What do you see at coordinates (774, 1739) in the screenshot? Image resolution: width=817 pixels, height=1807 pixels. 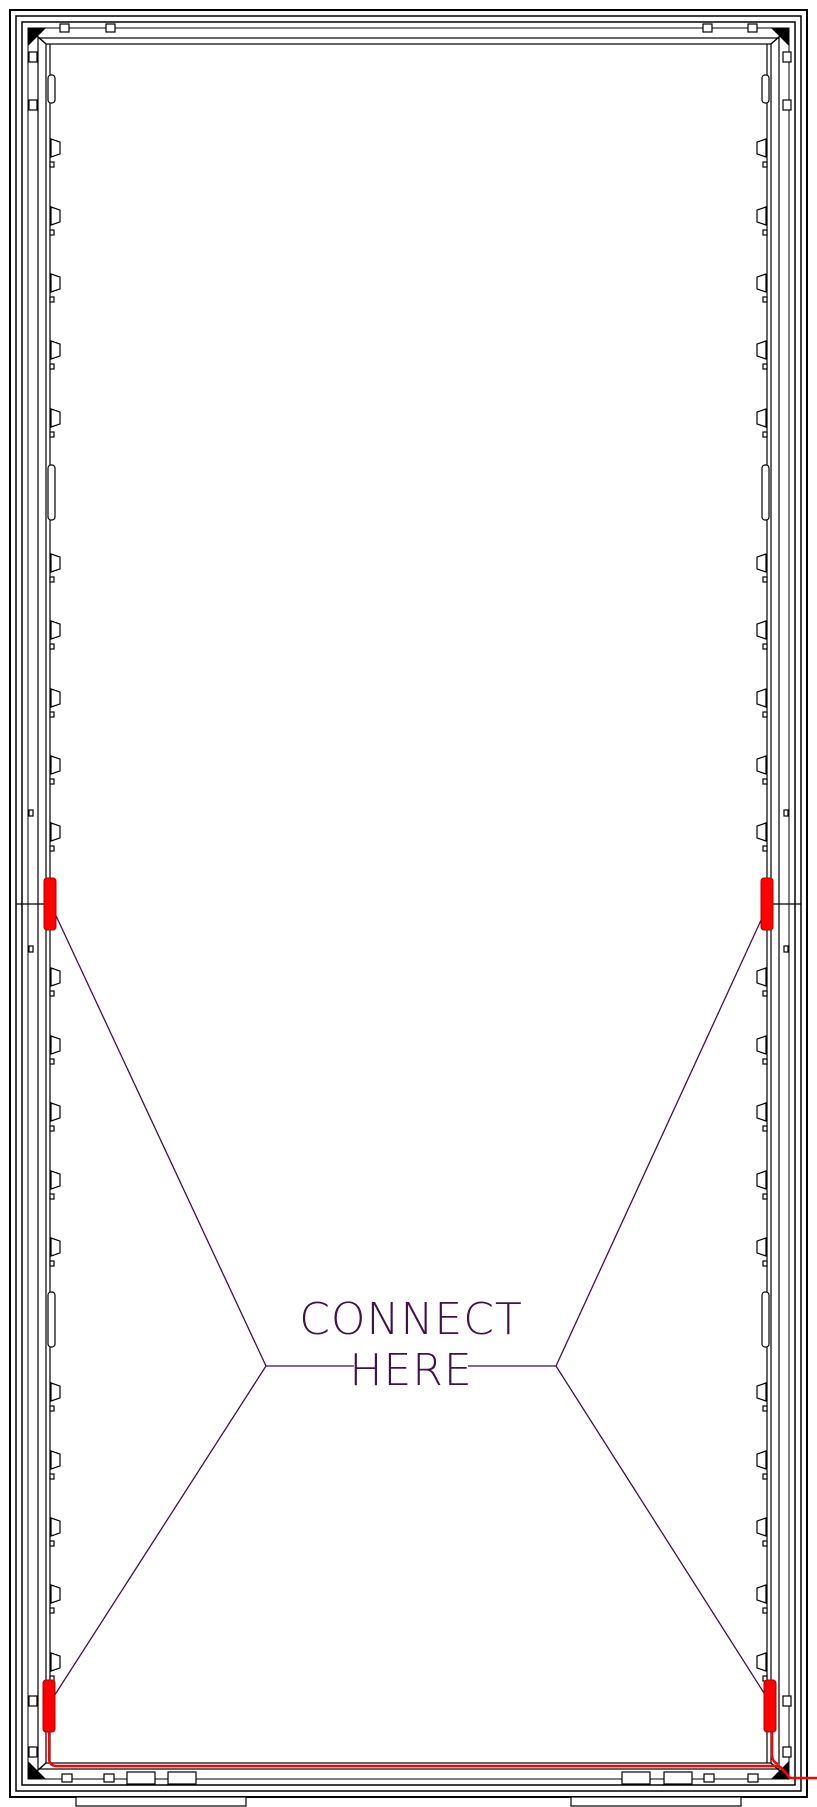 I see `power-cable-right-drop` at bounding box center [774, 1739].